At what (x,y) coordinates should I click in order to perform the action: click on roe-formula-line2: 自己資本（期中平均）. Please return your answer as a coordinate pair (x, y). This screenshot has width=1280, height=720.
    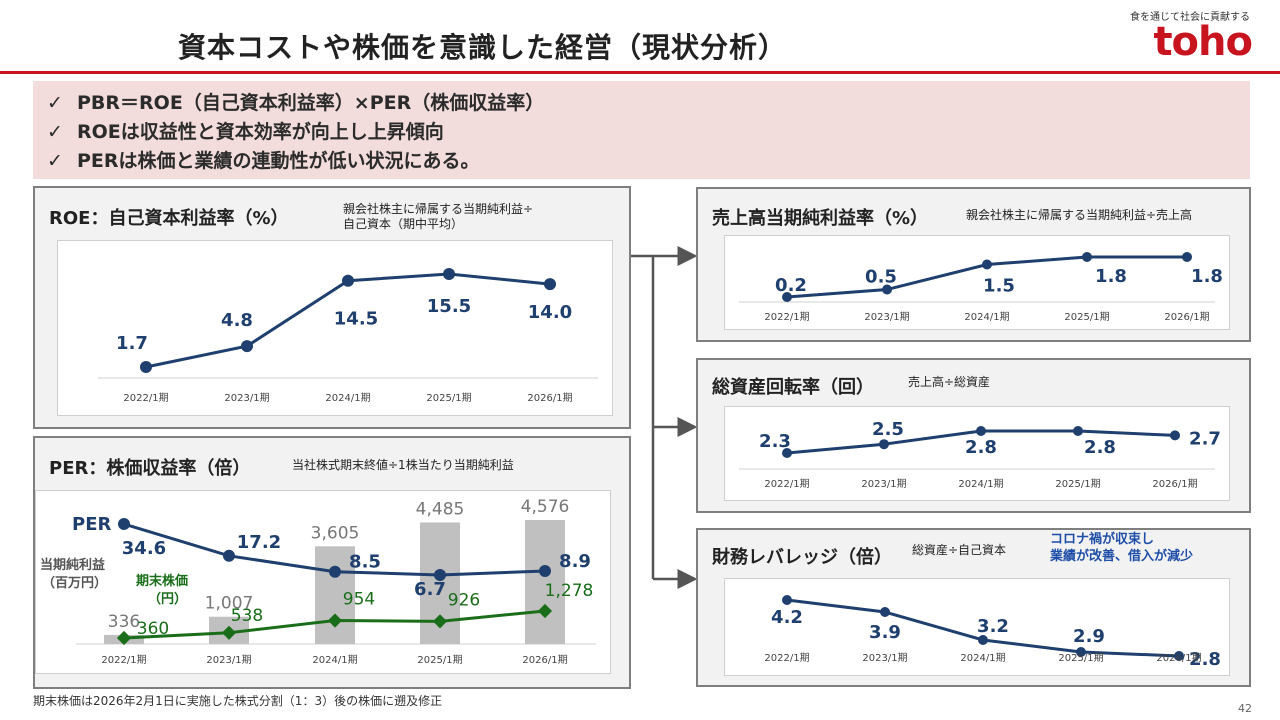
    Looking at the image, I should click on (403, 224).